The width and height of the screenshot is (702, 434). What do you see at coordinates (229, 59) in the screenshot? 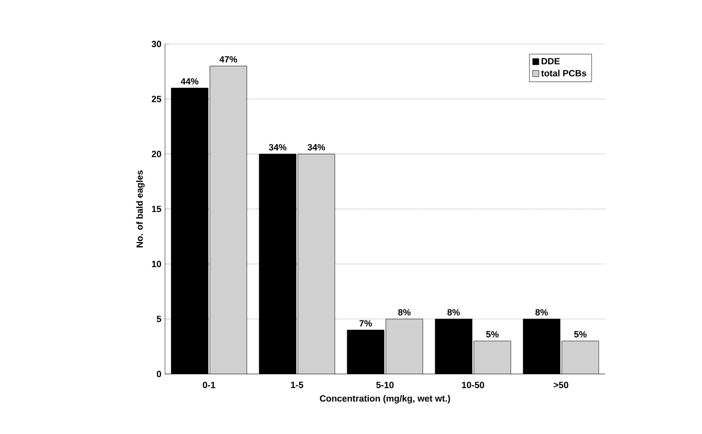
I see `annotation: 47%` at bounding box center [229, 59].